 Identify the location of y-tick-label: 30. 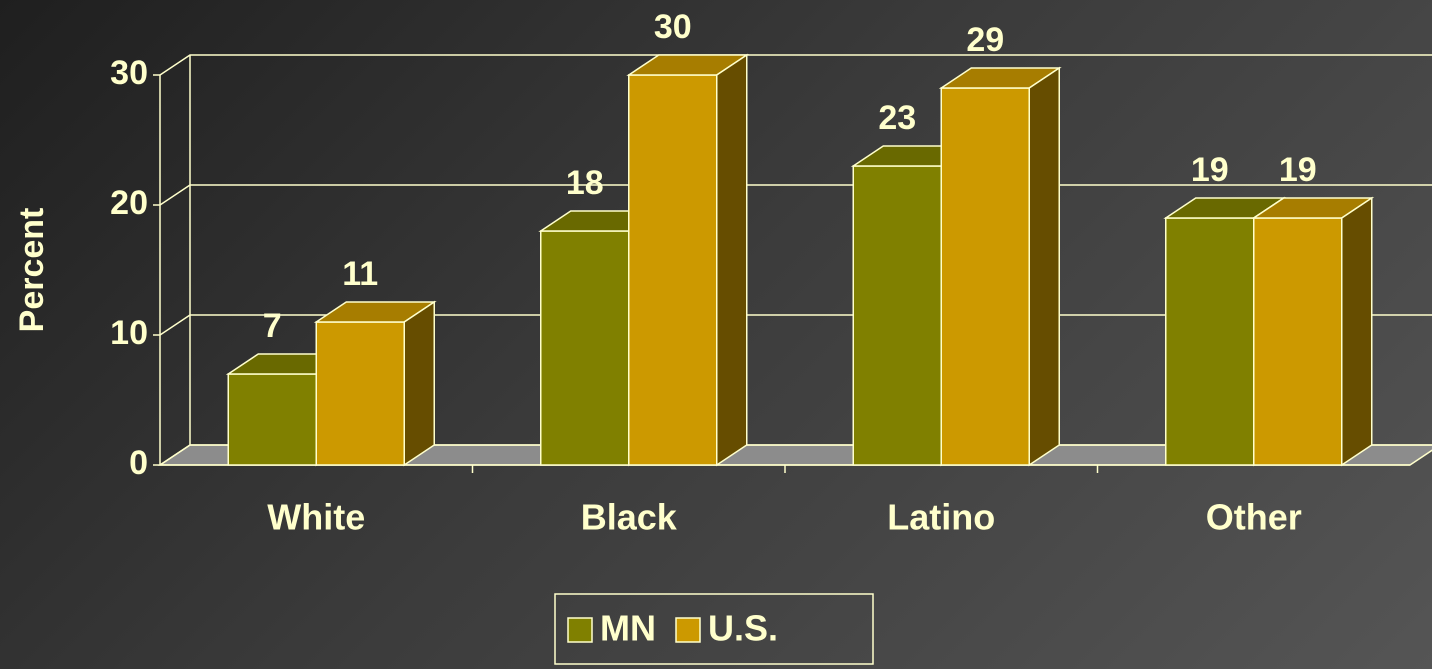
(129, 73).